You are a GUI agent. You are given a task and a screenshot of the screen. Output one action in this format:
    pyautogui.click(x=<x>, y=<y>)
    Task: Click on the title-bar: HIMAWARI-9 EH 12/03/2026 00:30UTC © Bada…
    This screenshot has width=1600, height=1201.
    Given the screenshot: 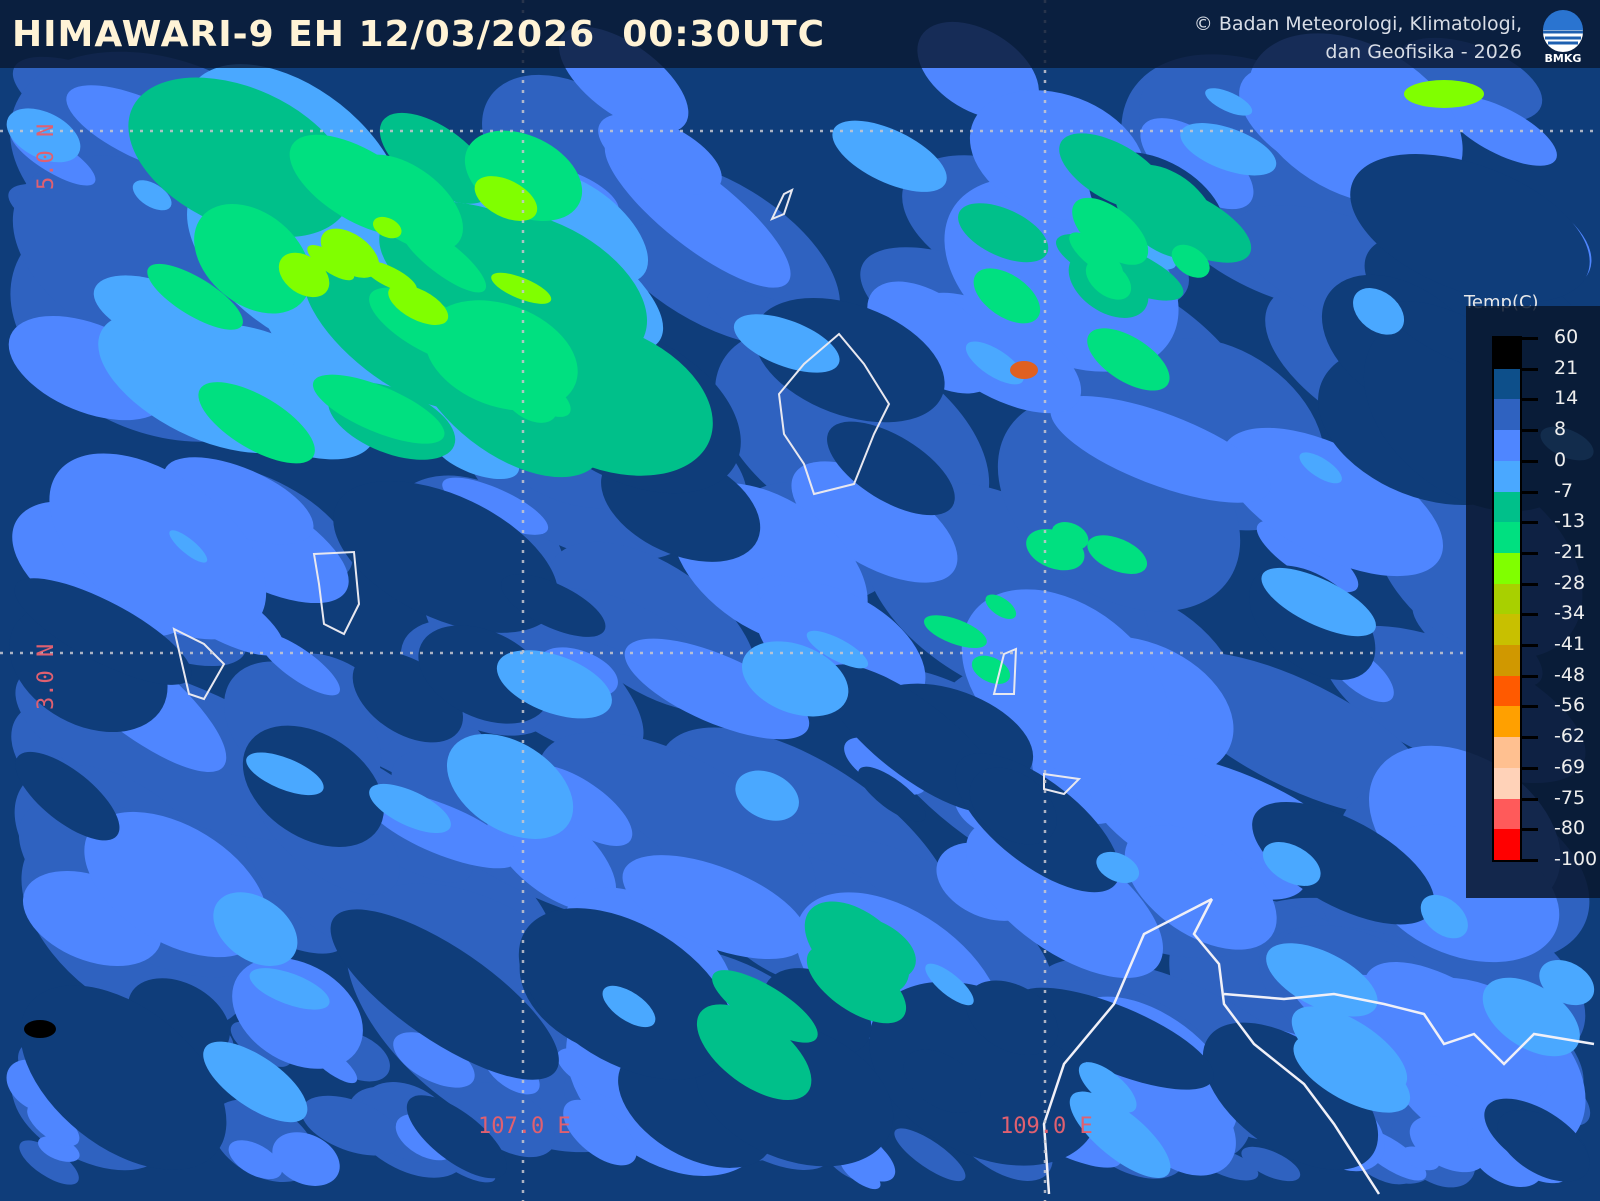 What is the action you would take?
    pyautogui.click(x=800, y=34)
    